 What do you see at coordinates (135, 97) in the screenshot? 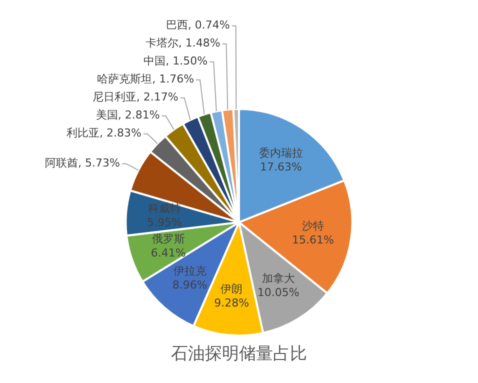
I see `slice-label: 尼日利亚, 2.17%` at bounding box center [135, 97].